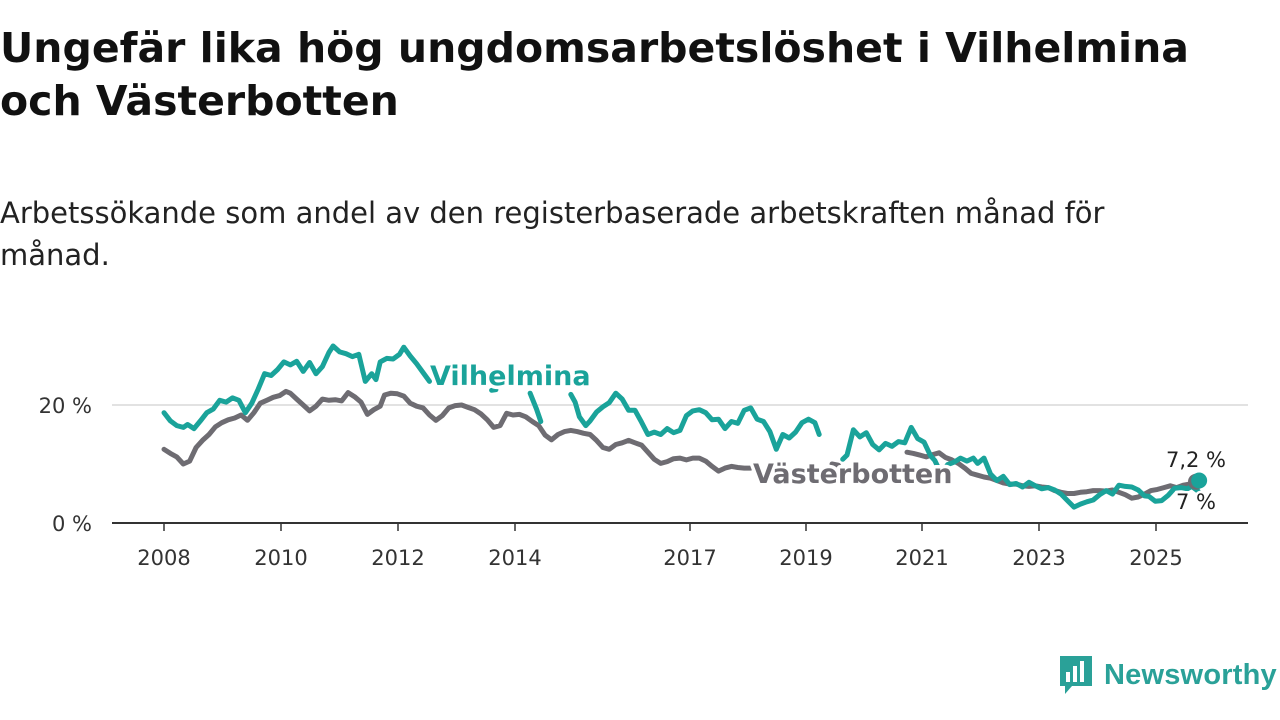 The height and width of the screenshot is (720, 1280). Describe the element at coordinates (1196, 460) in the screenshot. I see `end-label-vilhelmina: 7,2 %` at that location.